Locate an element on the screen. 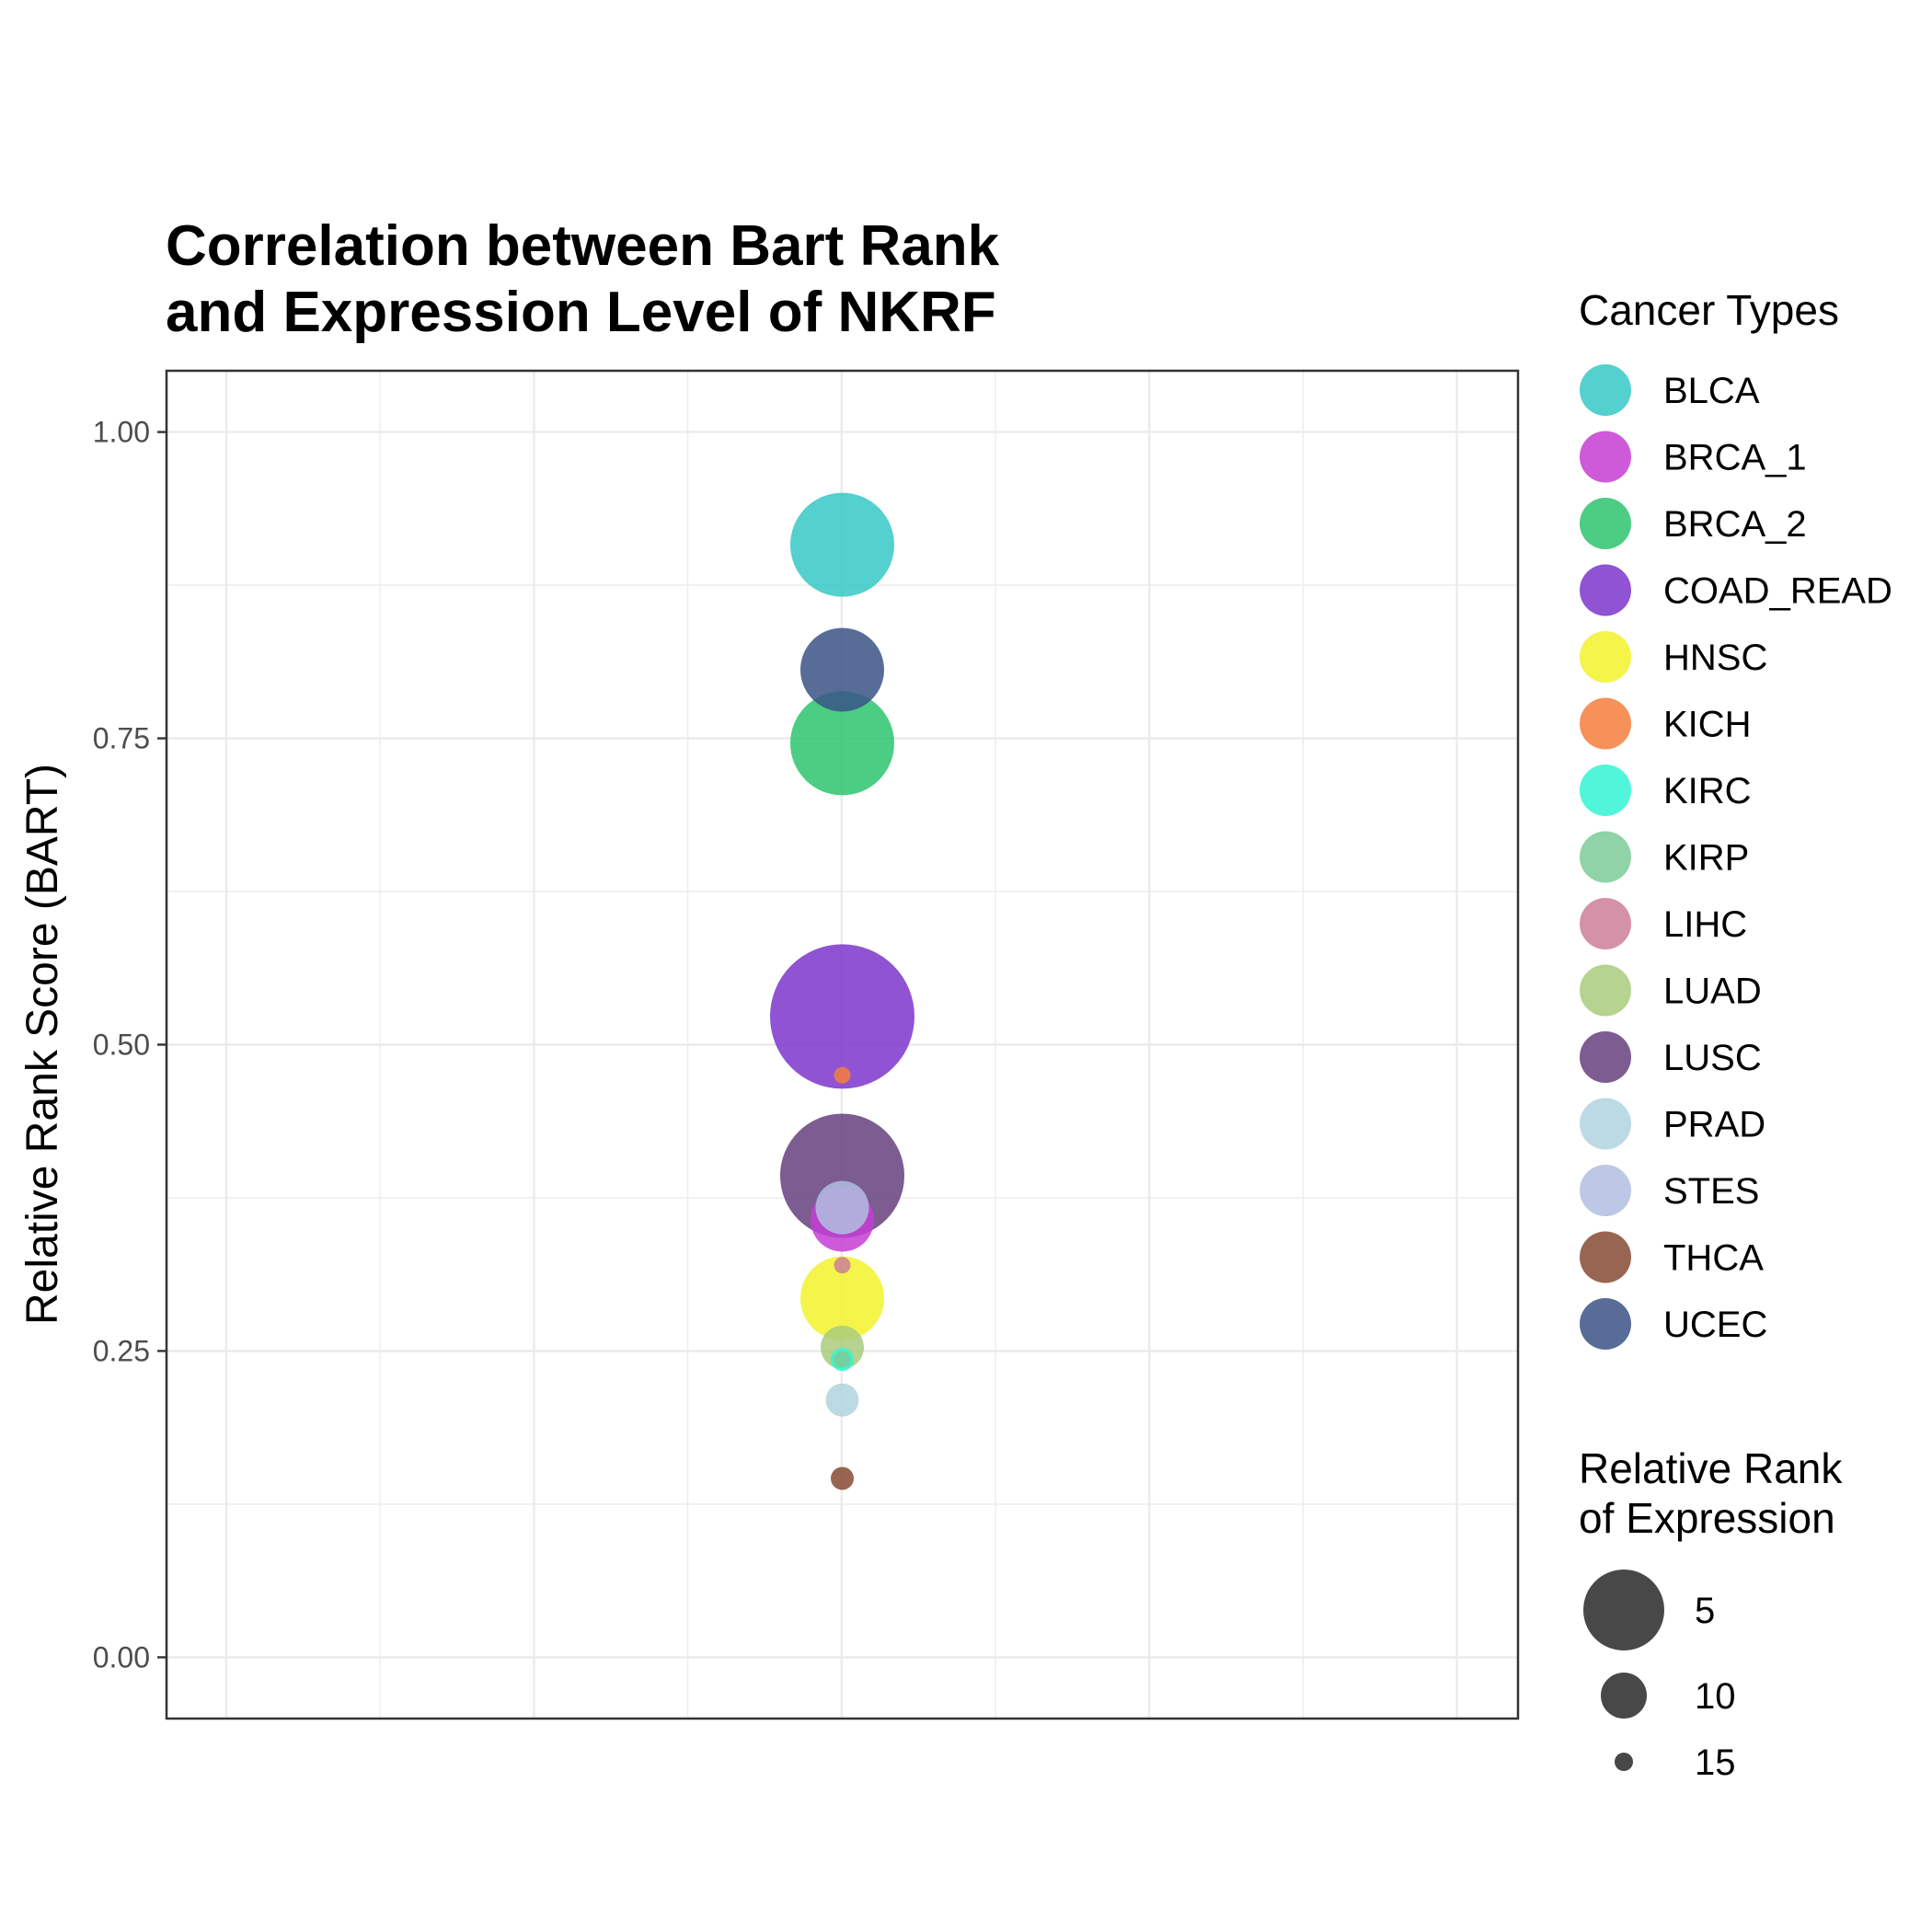 The width and height of the screenshot is (1932, 1932). size-legend-label-10: 10 is located at coordinates (1715, 1696).